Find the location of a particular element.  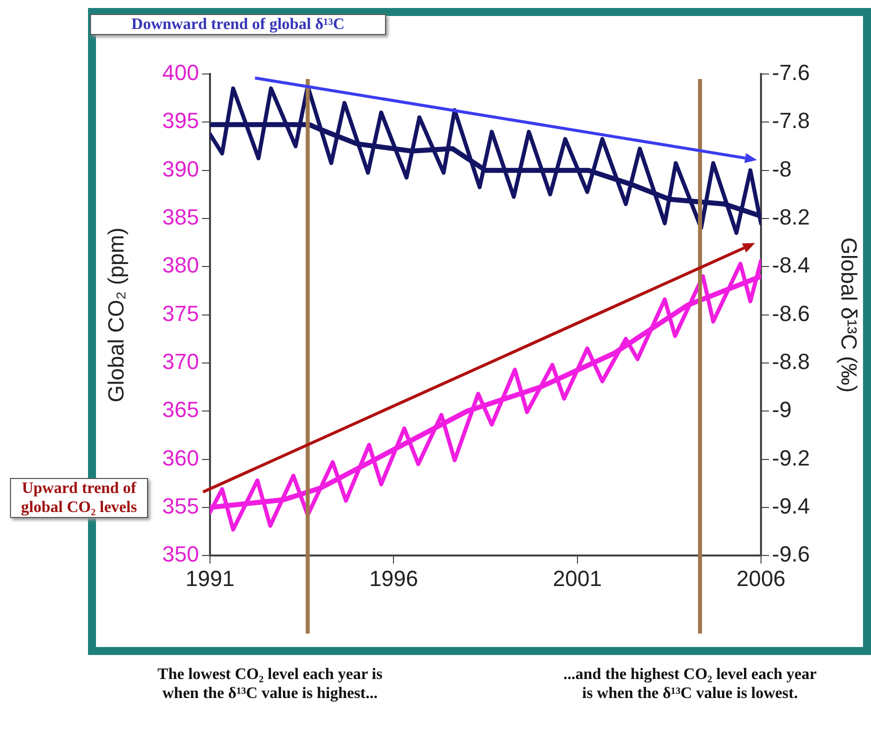

x-tick-label: 1996 is located at coordinates (393, 578).